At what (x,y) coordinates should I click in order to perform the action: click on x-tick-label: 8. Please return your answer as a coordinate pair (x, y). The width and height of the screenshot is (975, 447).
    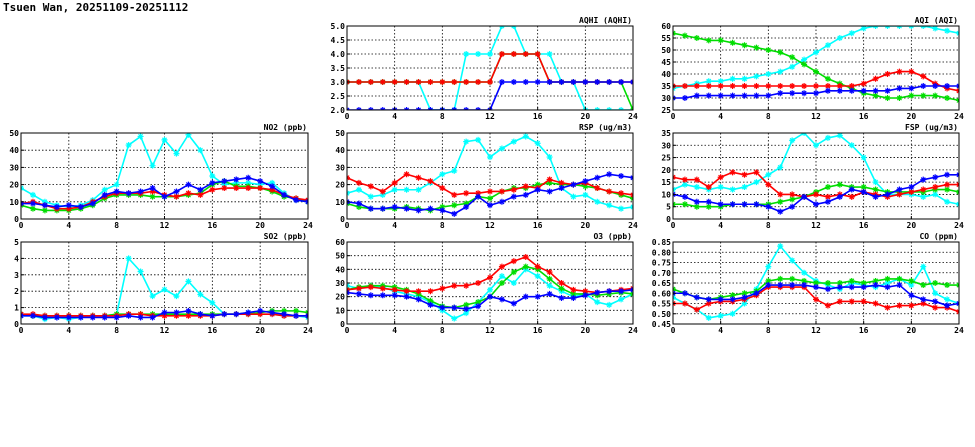
    Looking at the image, I should click on (442, 116).